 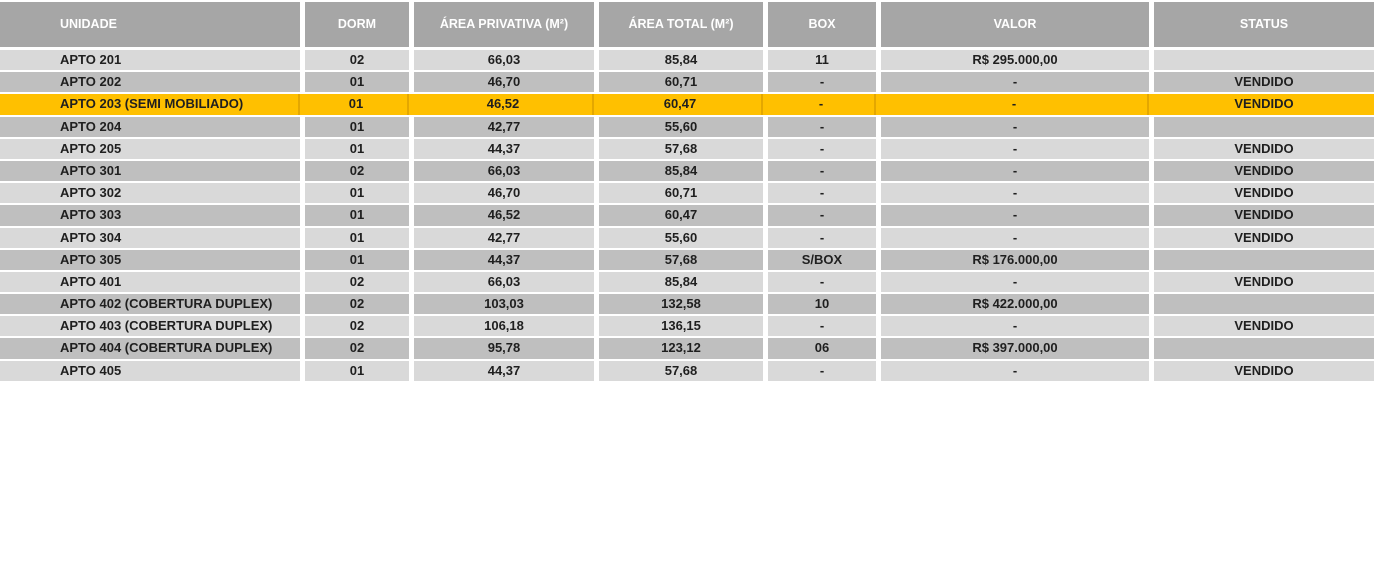 I want to click on table-row: APTO 303 01 46,52 60,47 - - VENDIDO, so click(x=687, y=215).